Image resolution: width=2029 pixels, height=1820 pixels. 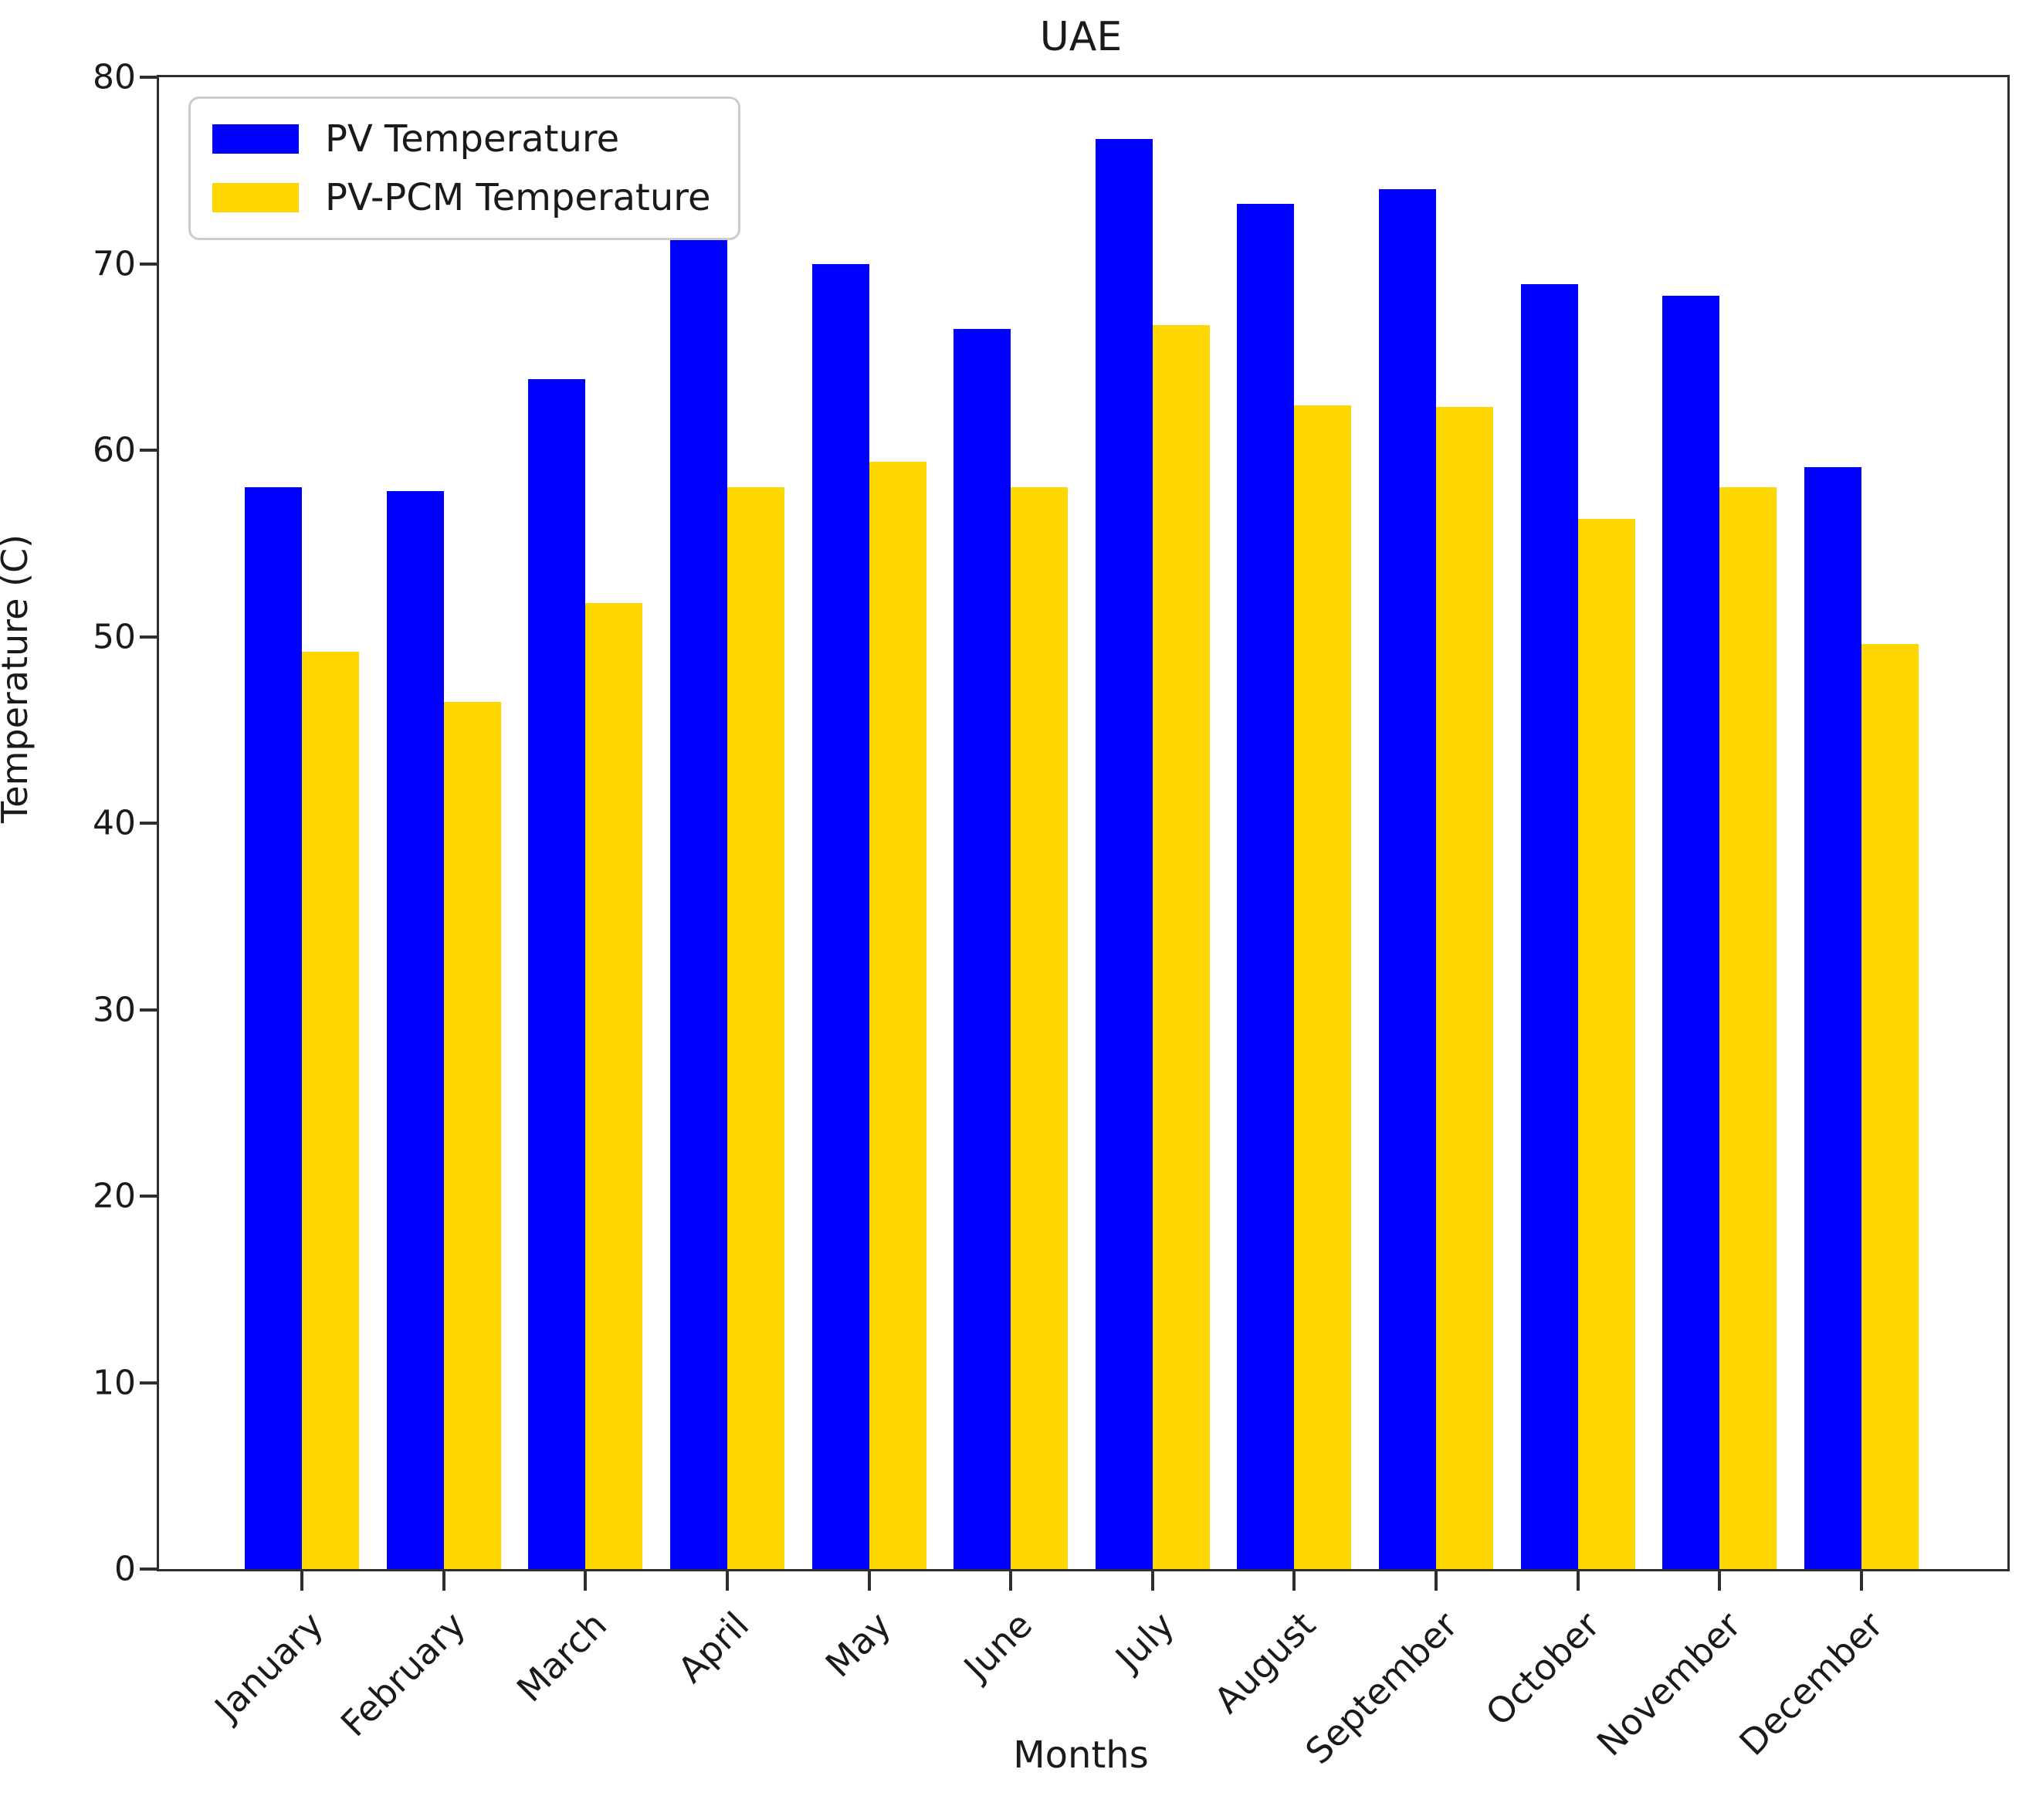 What do you see at coordinates (518, 197) in the screenshot?
I see `legend-label-pv-pcm-temperature: PV-PCM Temperature` at bounding box center [518, 197].